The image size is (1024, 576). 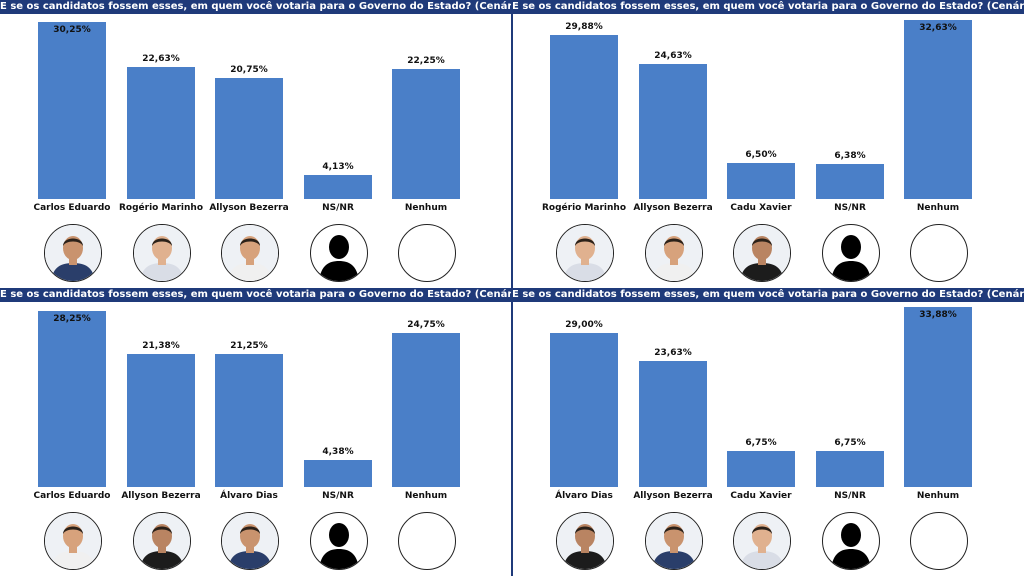 I want to click on data-label: 21,38%, so click(x=161, y=346).